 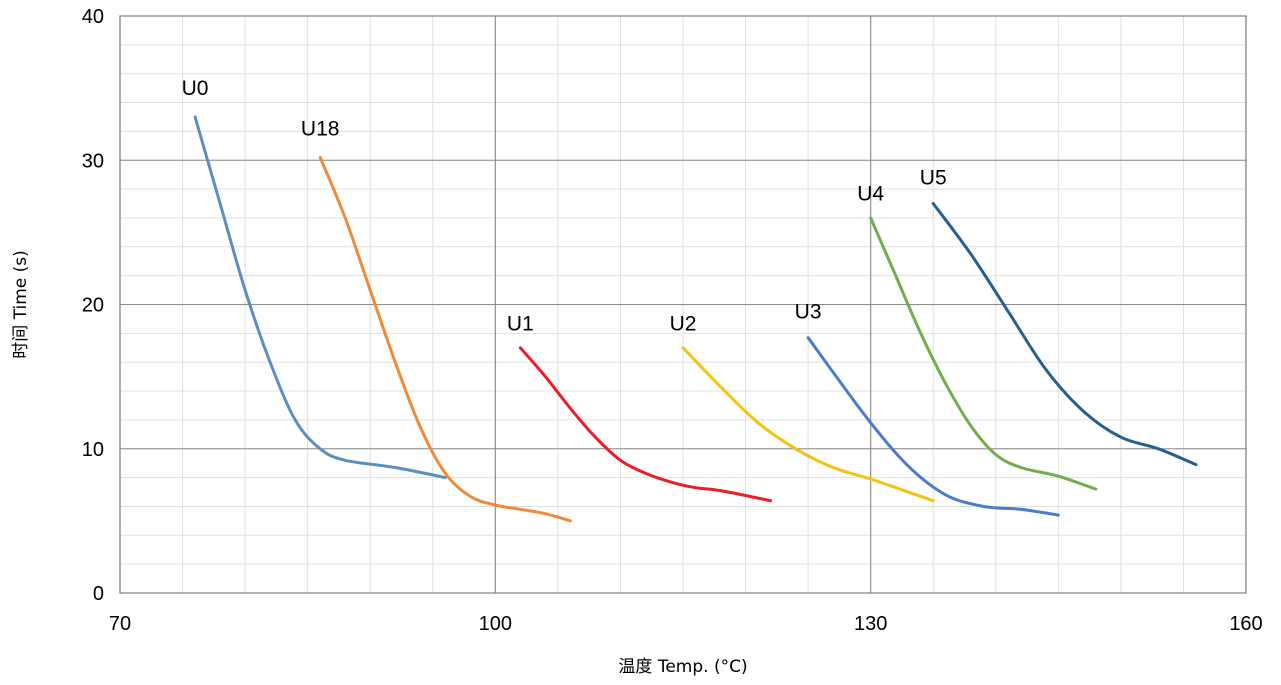 What do you see at coordinates (808, 424) in the screenshot?
I see `series-line-u2` at bounding box center [808, 424].